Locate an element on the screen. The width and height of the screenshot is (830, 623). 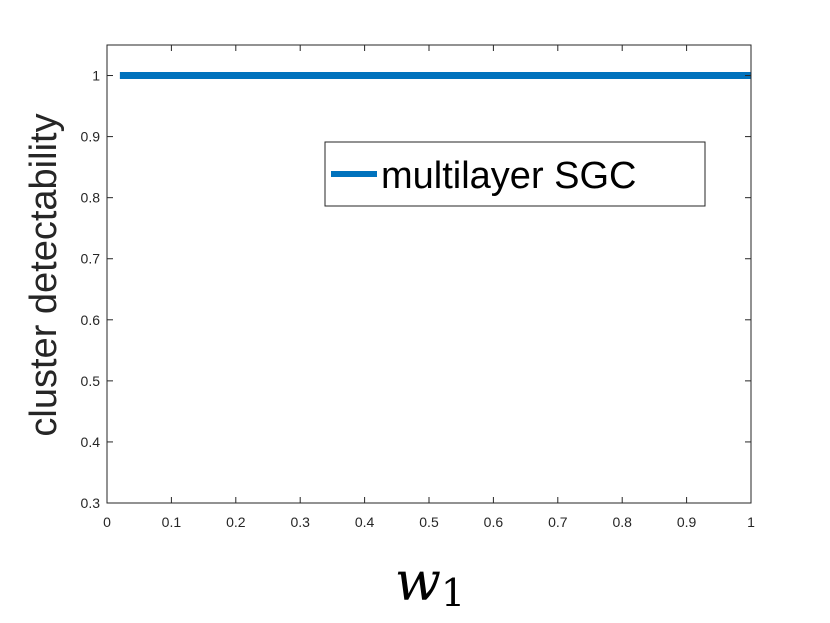
legend-box is located at coordinates (515, 174).